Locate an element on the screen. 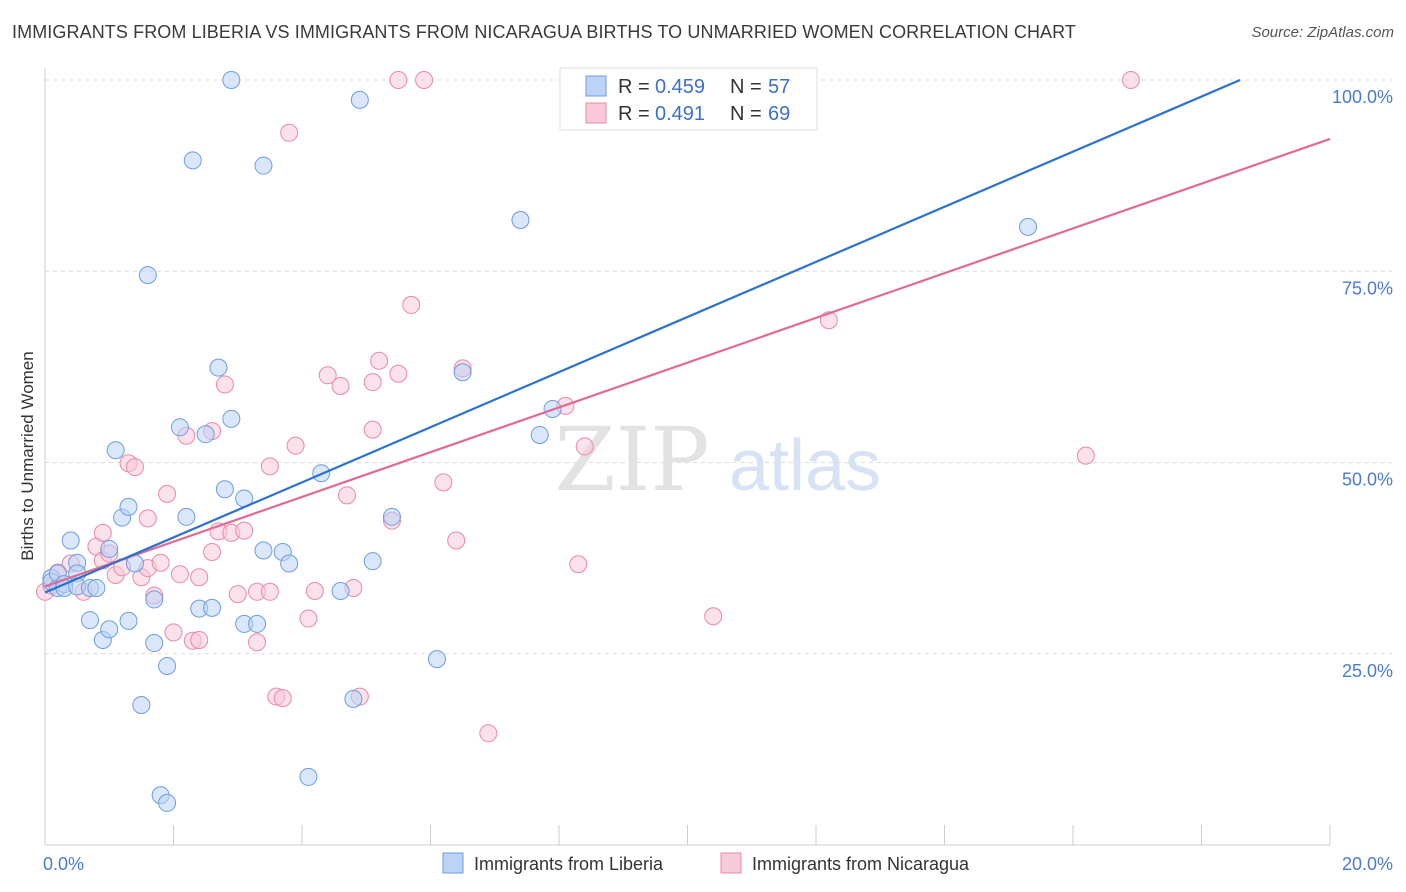 The height and width of the screenshot is (892, 1406). legend-box: R = 0.459 N = 57 R = 0.491 N = 69 is located at coordinates (688, 99).